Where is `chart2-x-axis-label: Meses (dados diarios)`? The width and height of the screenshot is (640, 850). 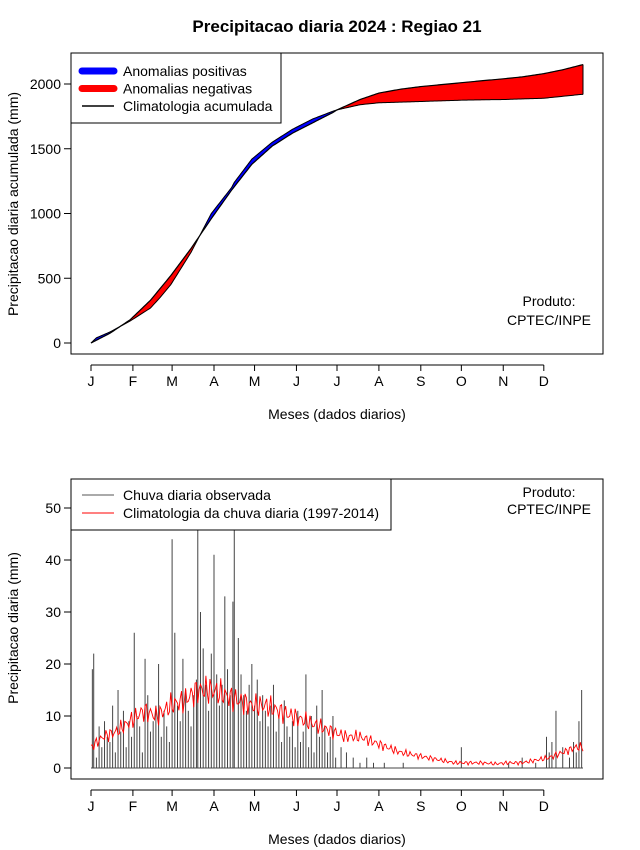 chart2-x-axis-label: Meses (dados diarios) is located at coordinates (337, 839).